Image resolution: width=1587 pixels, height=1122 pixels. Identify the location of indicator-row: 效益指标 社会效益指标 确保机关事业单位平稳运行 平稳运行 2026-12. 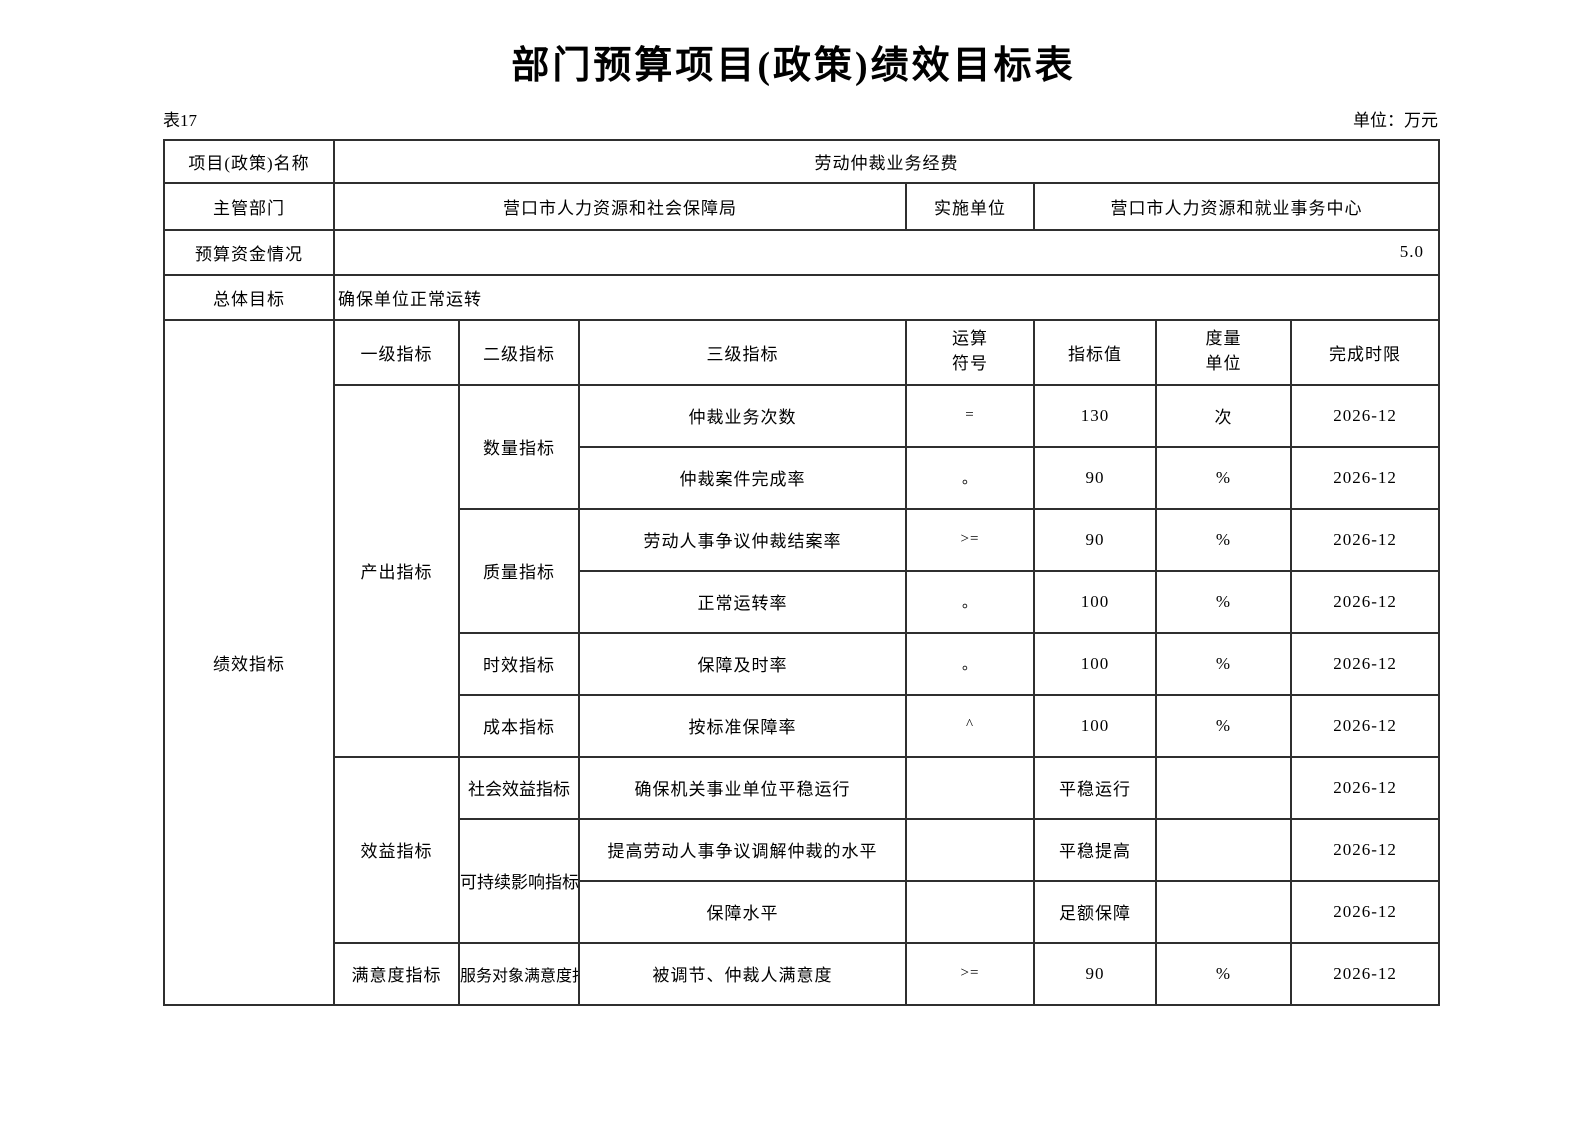
(802, 849).